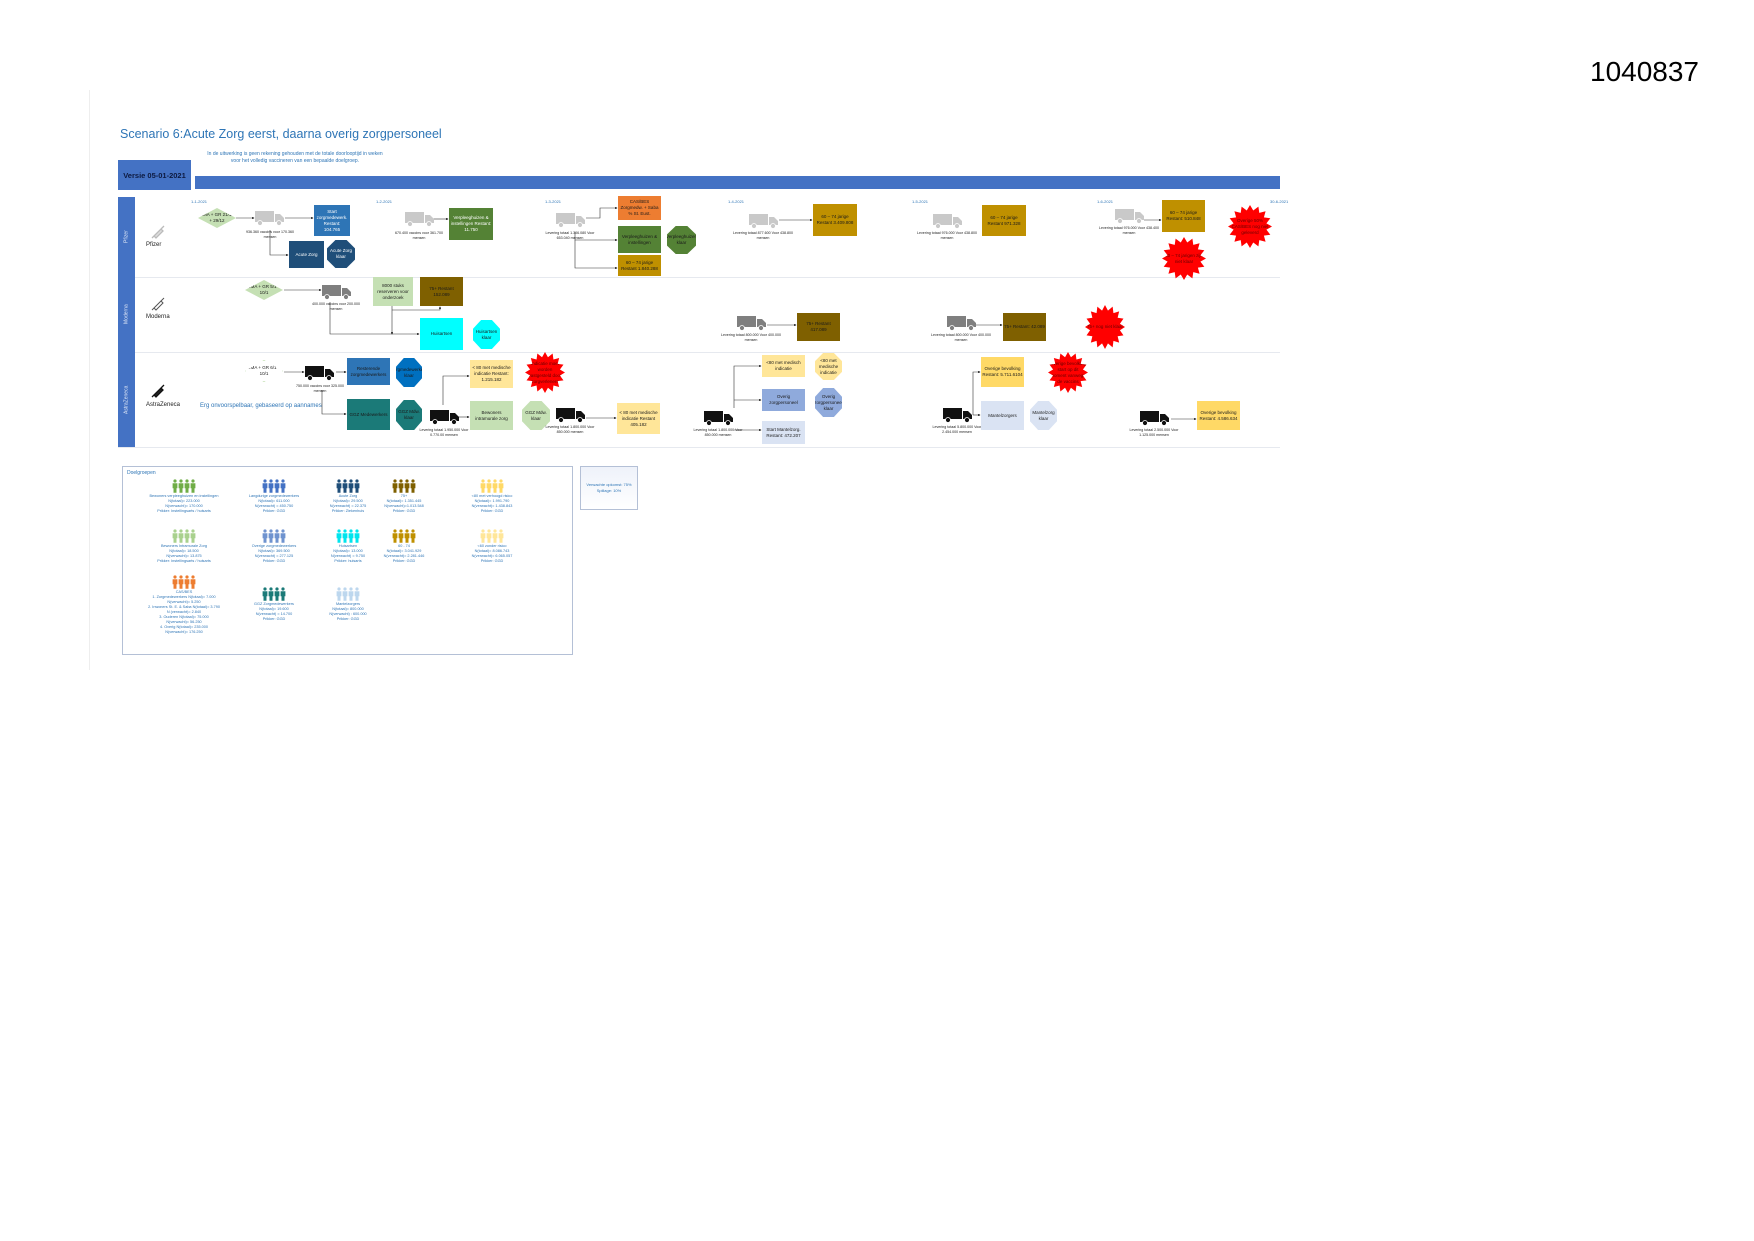 The height and width of the screenshot is (1241, 1754). What do you see at coordinates (404, 501) in the screenshot?
I see `legend-group-stat: N(totaal)= 1.351.445` at bounding box center [404, 501].